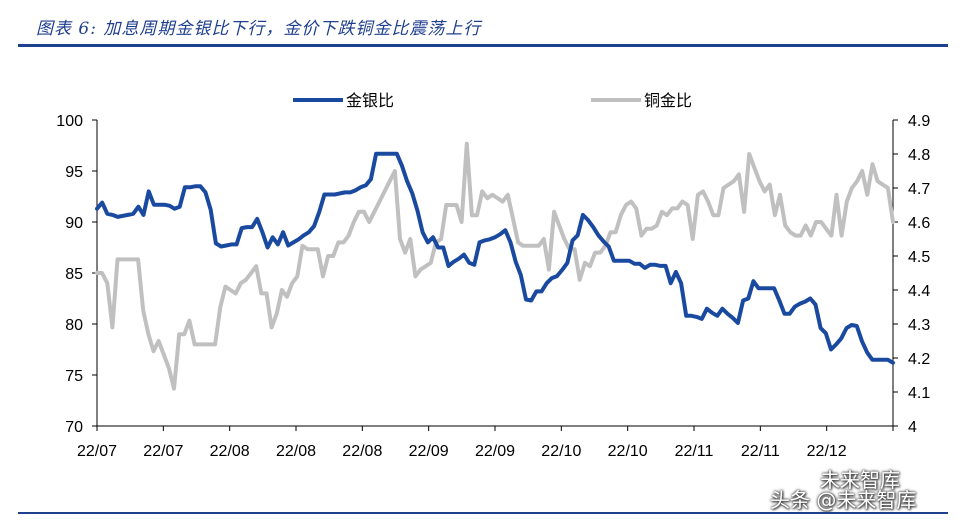 The height and width of the screenshot is (520, 965). What do you see at coordinates (919, 359) in the screenshot?
I see `right-tick-label: 4.2` at bounding box center [919, 359].